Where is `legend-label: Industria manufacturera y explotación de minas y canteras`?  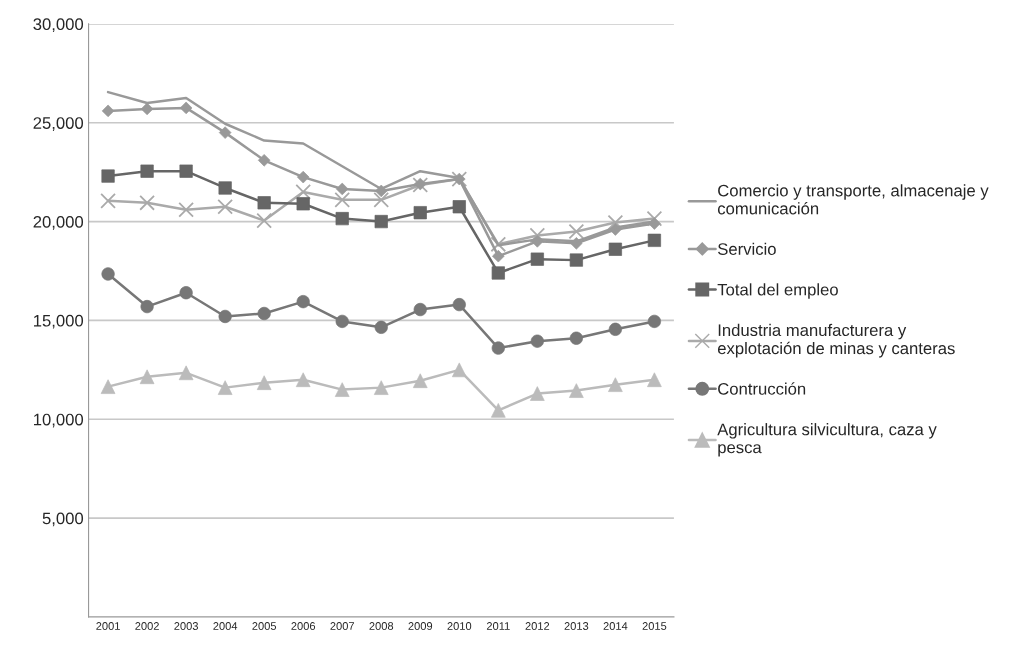 legend-label: Industria manufacturera y explotación de minas y canteras is located at coordinates (836, 340).